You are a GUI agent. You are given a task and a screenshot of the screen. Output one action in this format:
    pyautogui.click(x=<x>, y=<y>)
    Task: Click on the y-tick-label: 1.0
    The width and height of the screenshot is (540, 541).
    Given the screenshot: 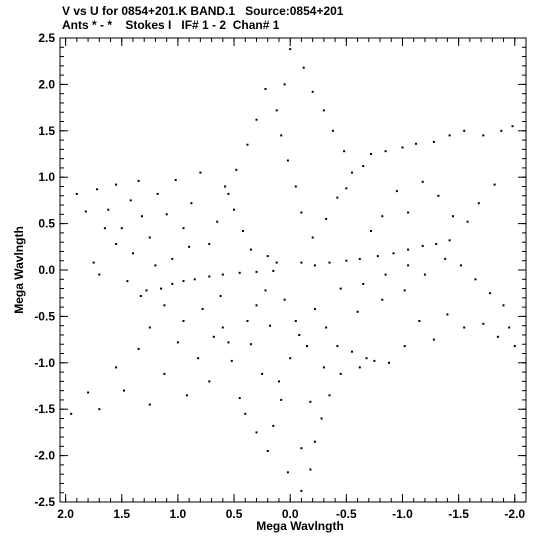 What is the action you would take?
    pyautogui.click(x=46, y=177)
    